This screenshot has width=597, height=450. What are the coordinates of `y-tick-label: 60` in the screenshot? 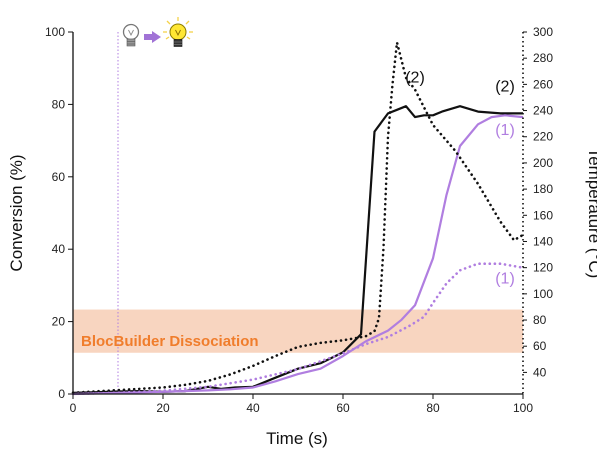 It's located at (59, 177).